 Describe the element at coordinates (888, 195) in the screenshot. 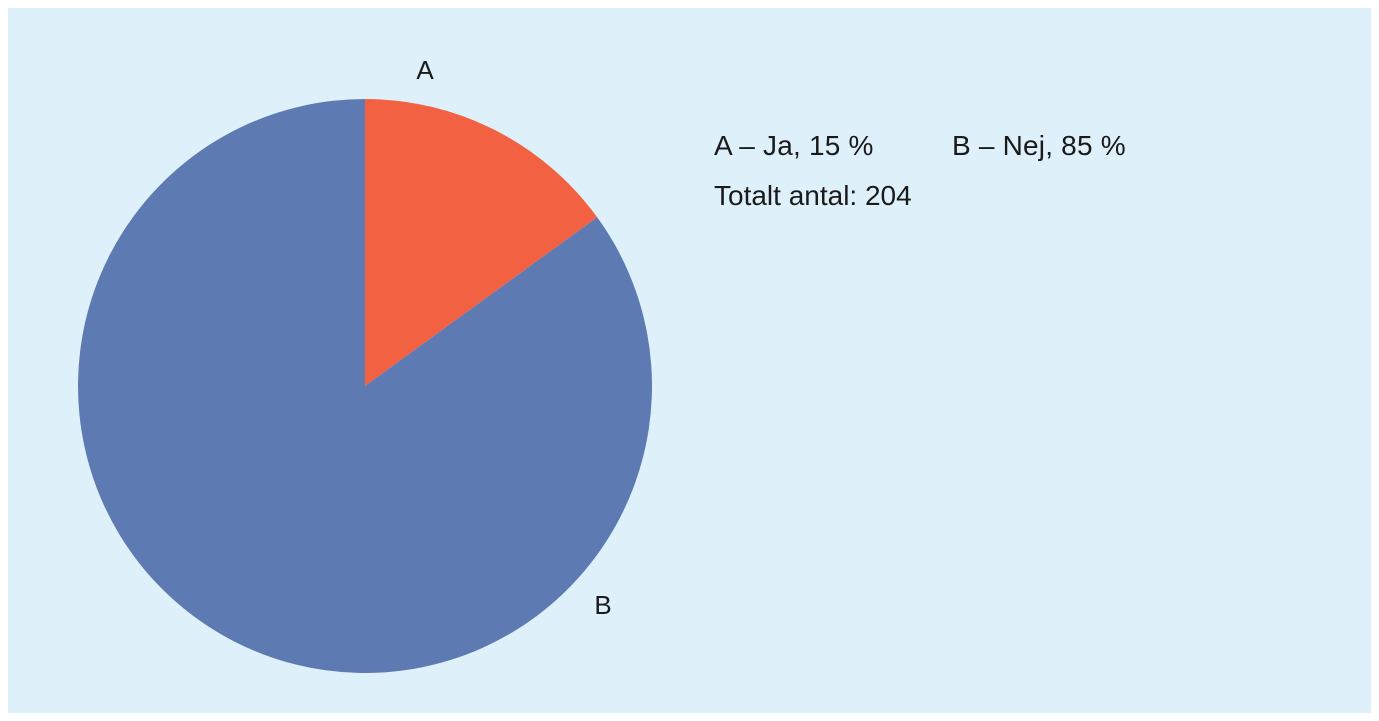

I see `total-value: 204` at that location.